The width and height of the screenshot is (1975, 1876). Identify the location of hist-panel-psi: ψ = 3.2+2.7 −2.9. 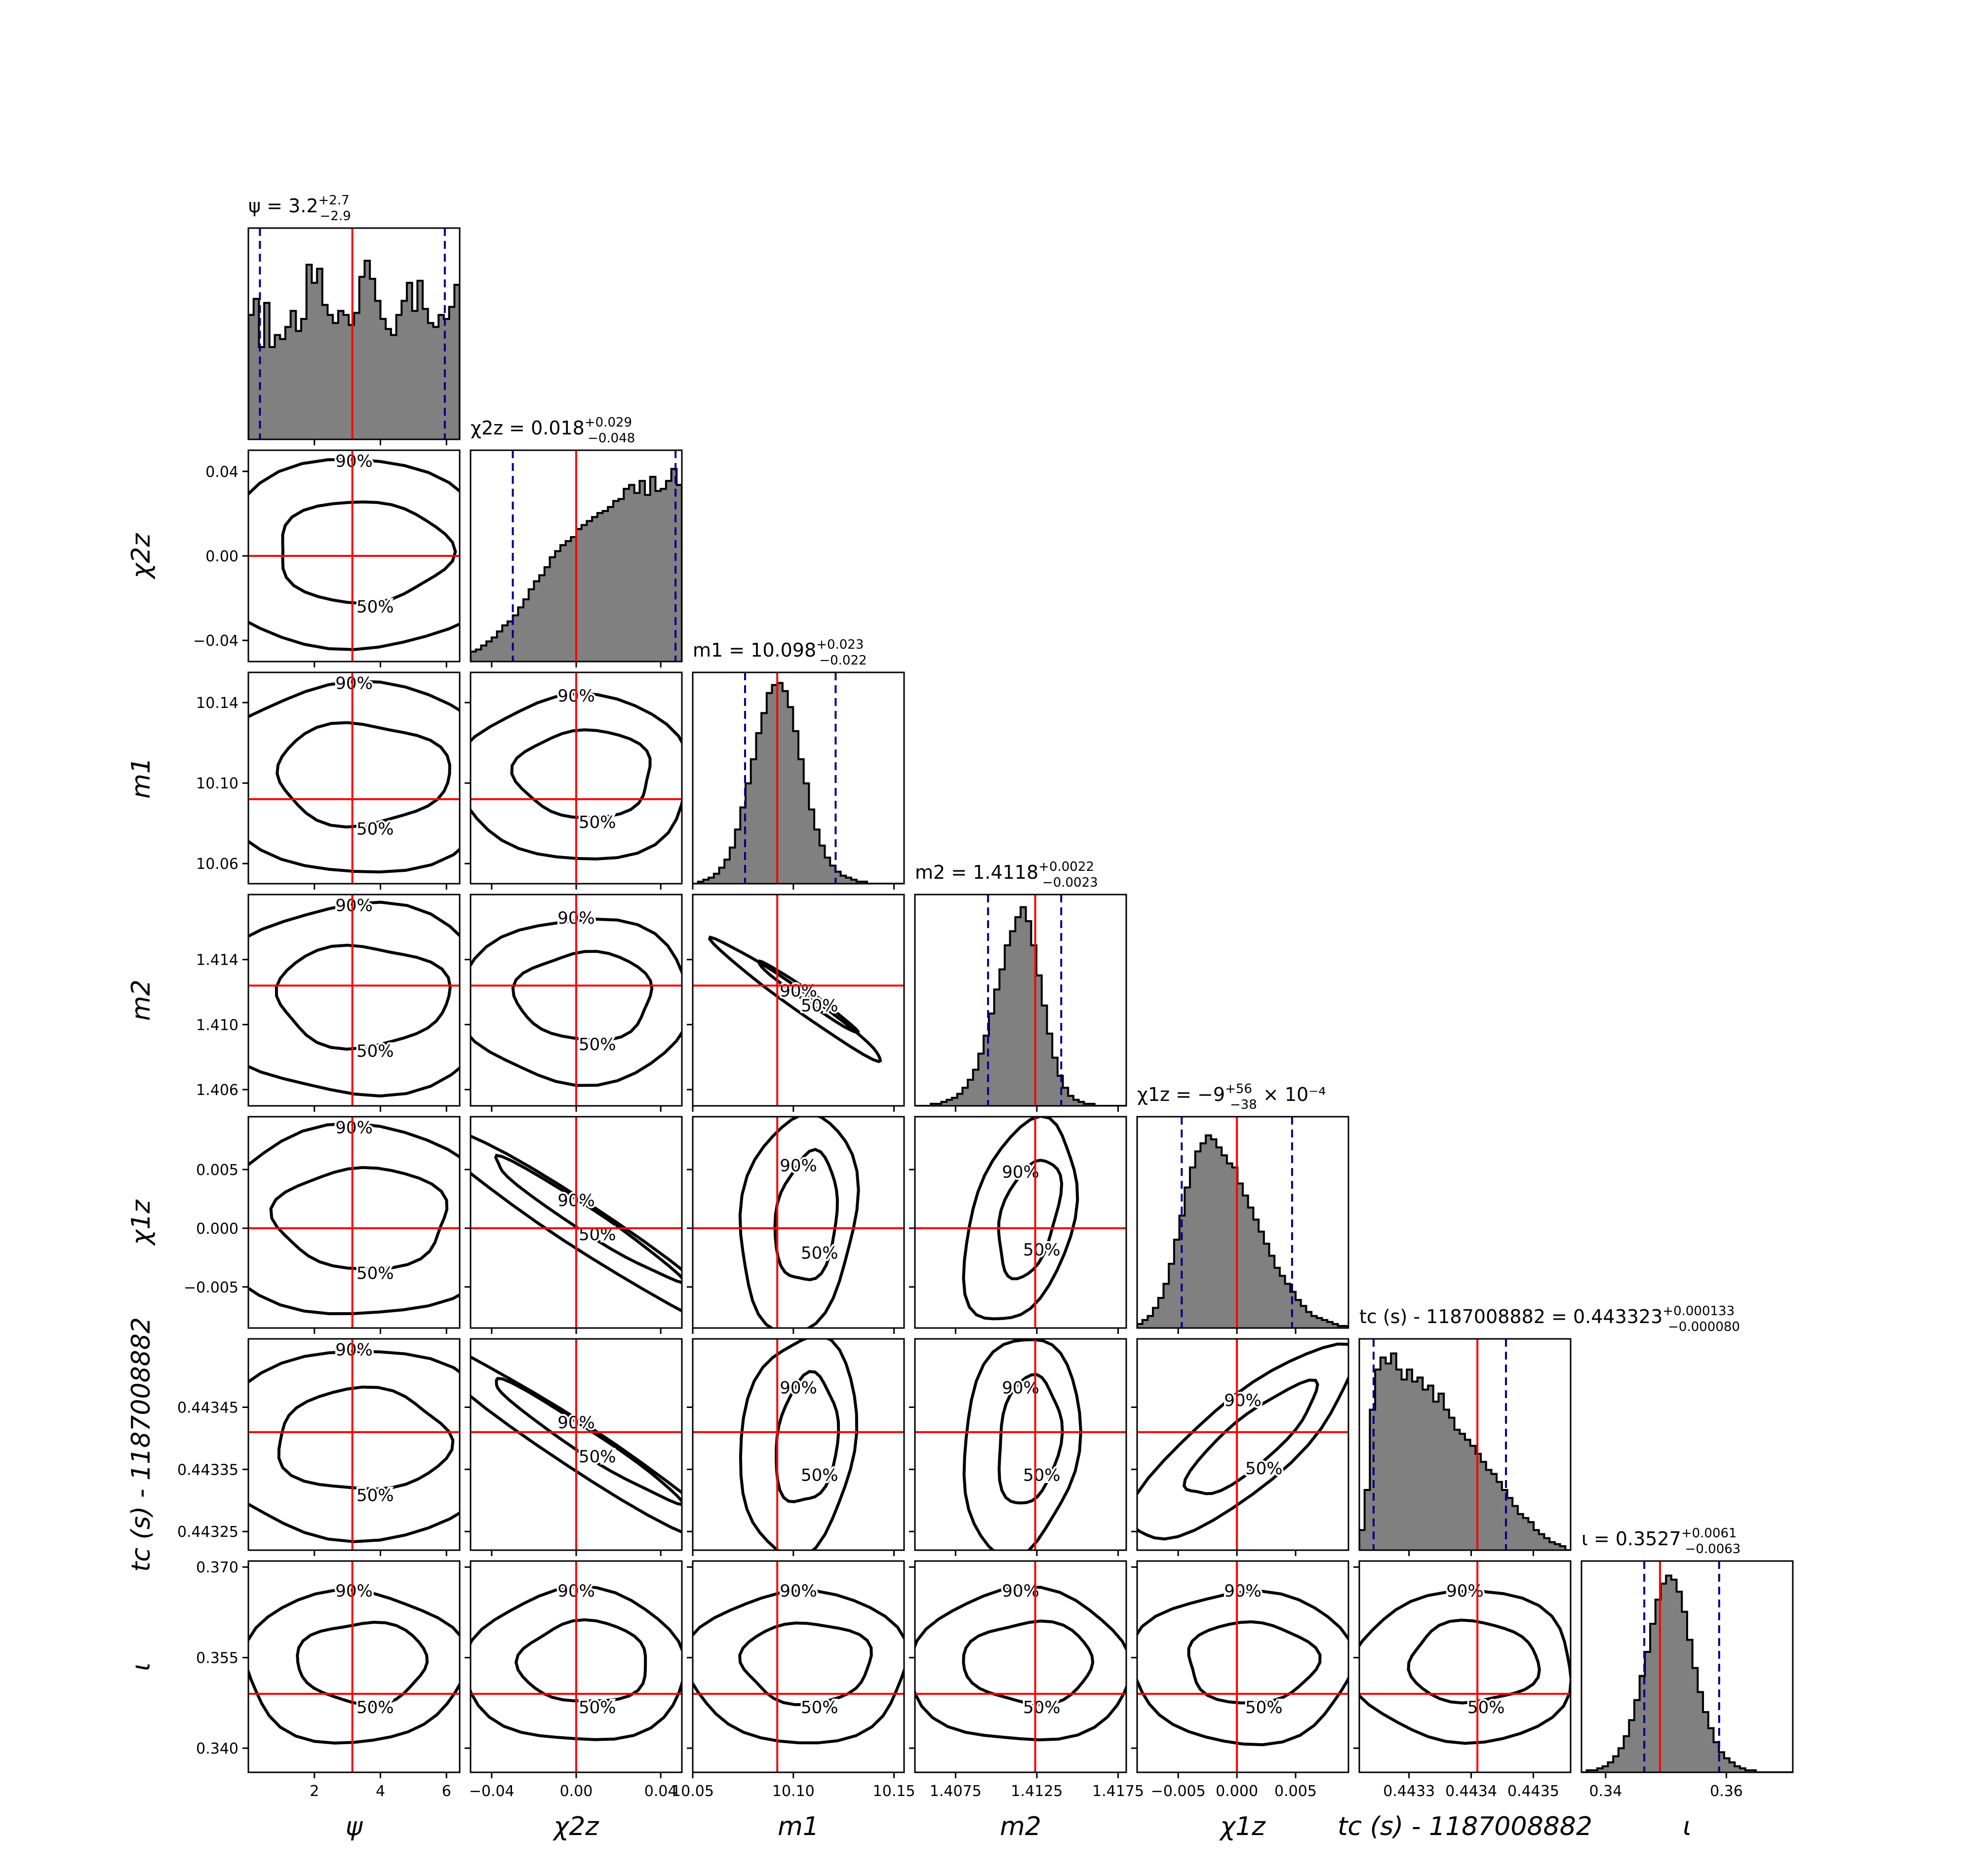
(354, 319).